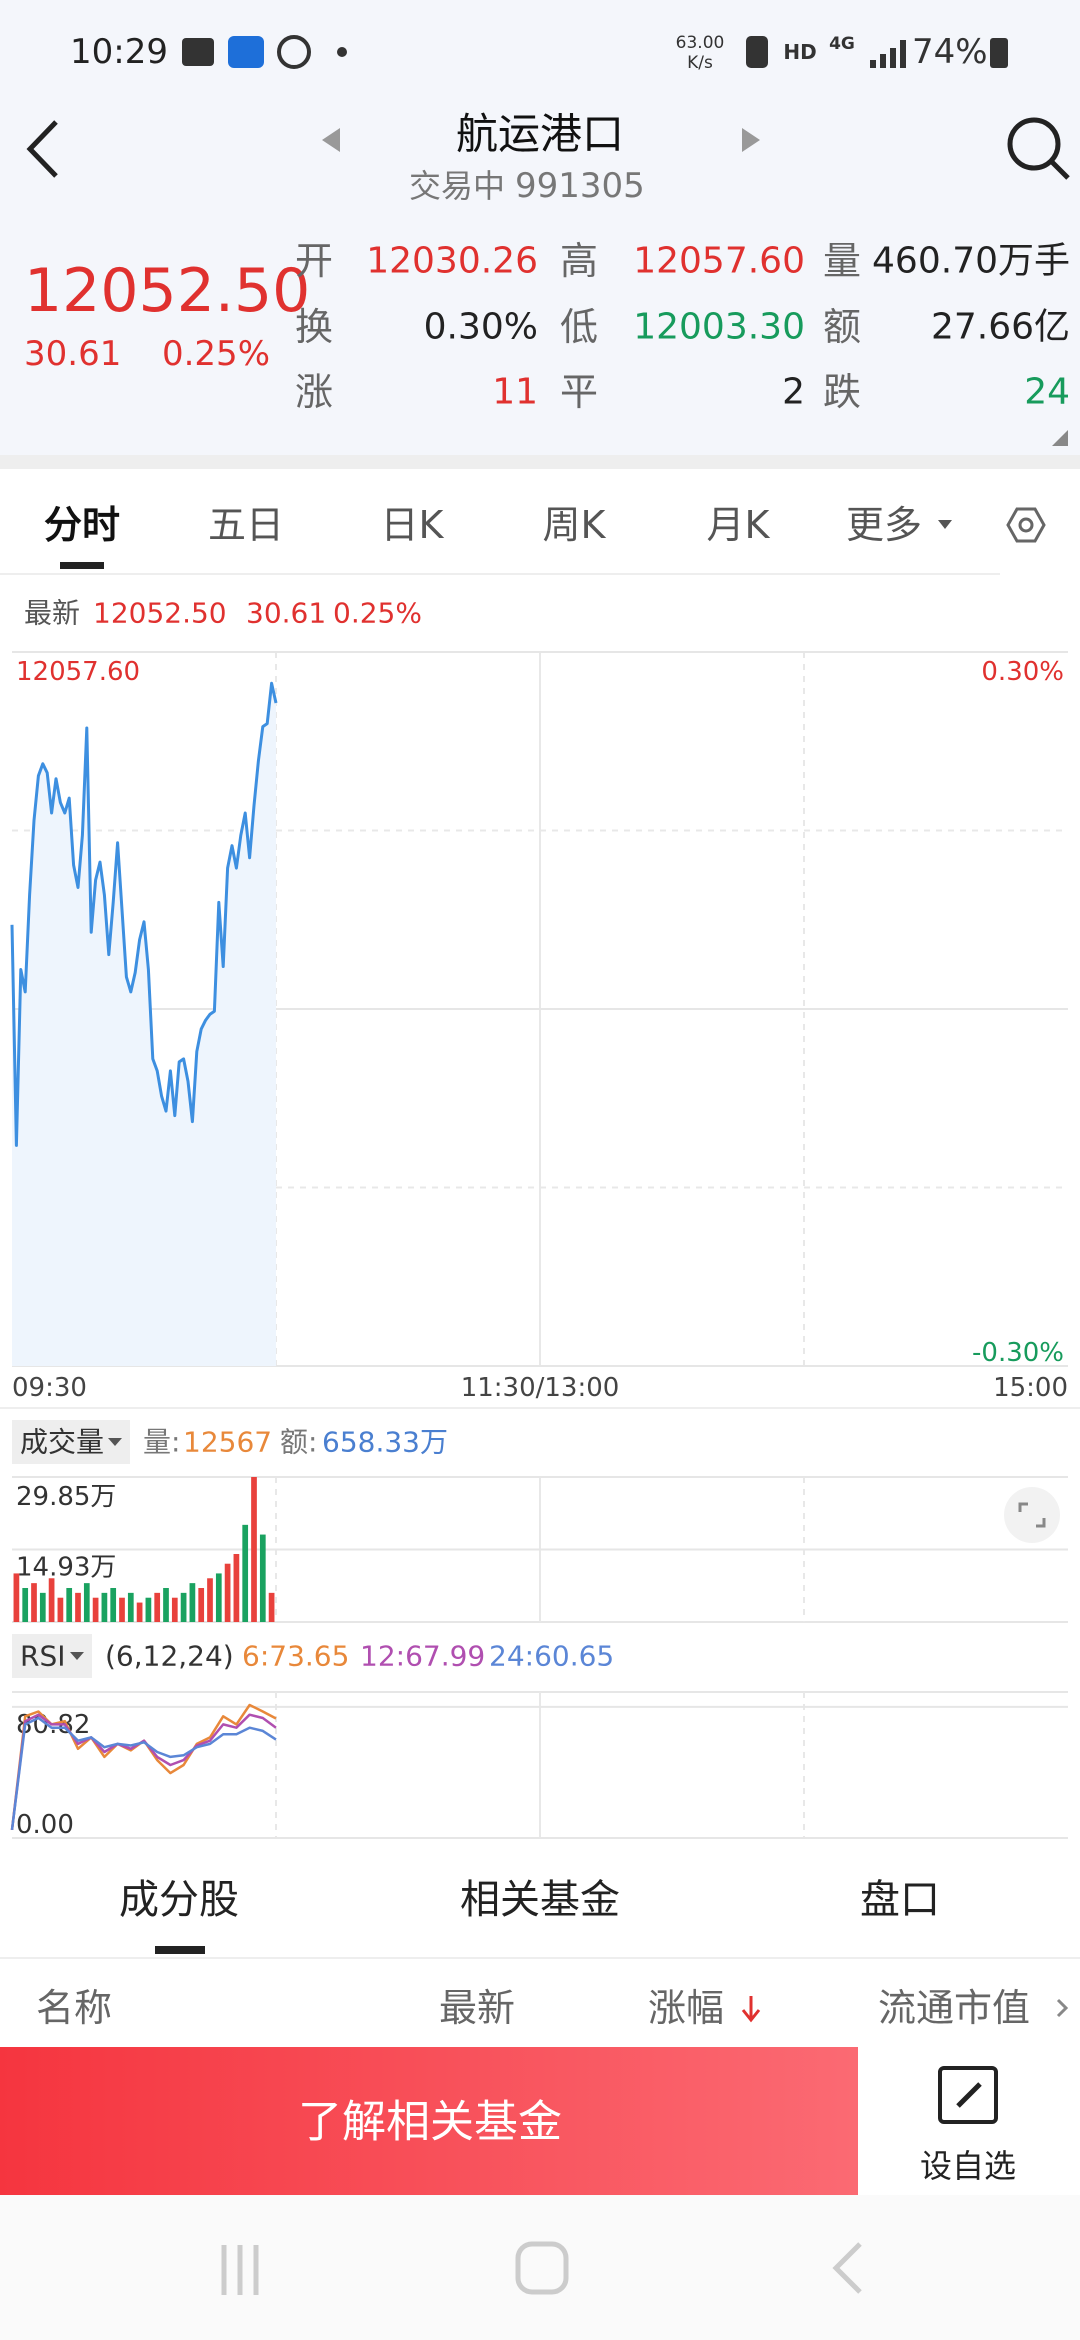  Describe the element at coordinates (179, 1900) in the screenshot. I see `section-tab: 成分股` at that location.